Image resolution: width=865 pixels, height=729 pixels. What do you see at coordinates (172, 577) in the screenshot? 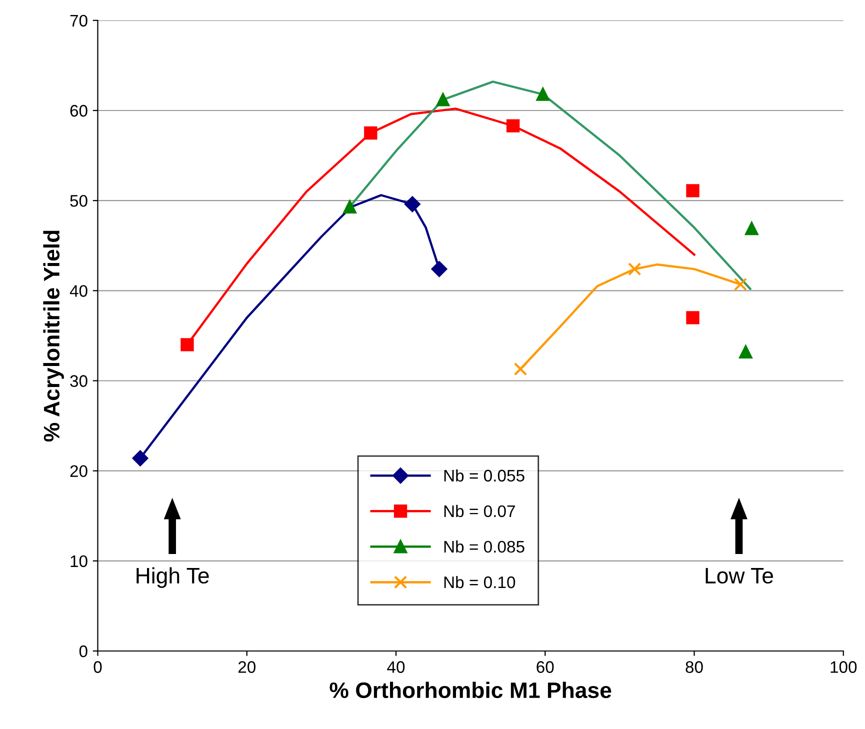
I see `annotation: High Te` at bounding box center [172, 577].